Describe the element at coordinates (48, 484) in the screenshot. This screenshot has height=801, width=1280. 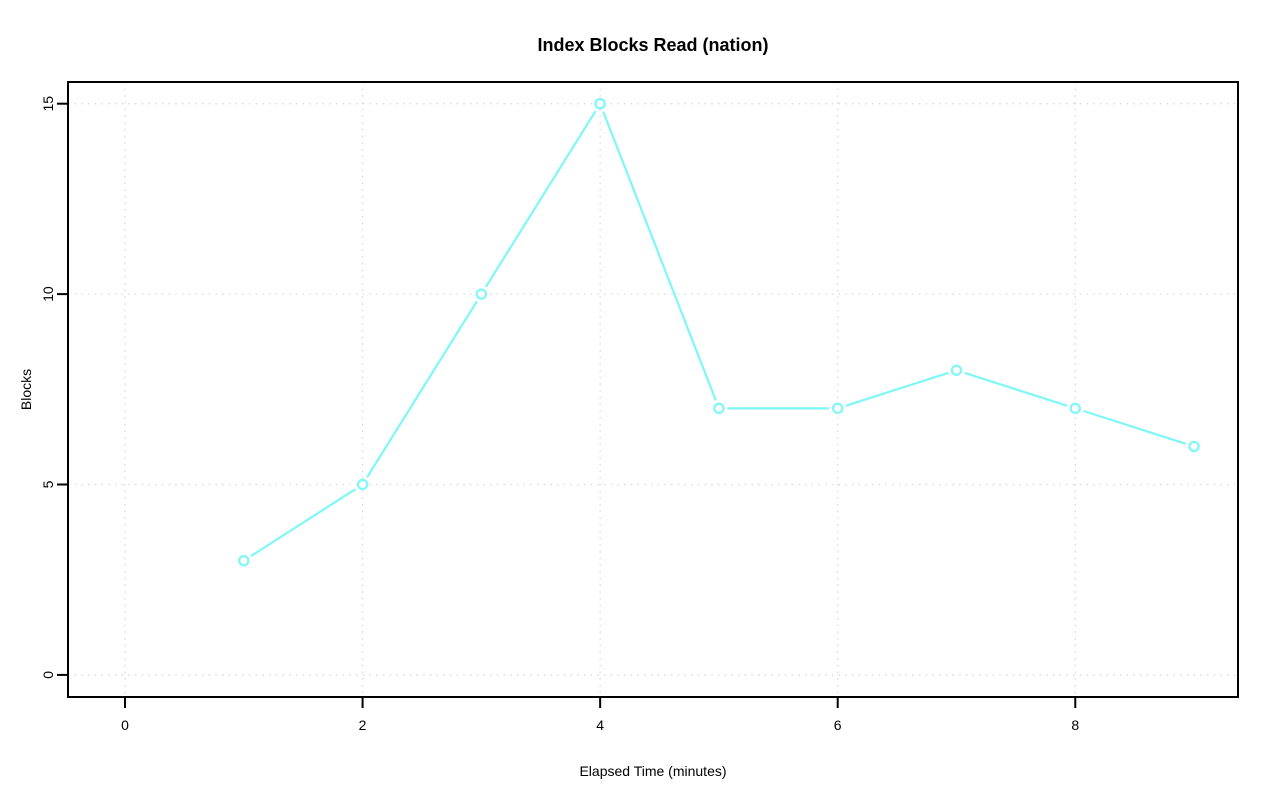
I see `y-tick-label: 5` at that location.